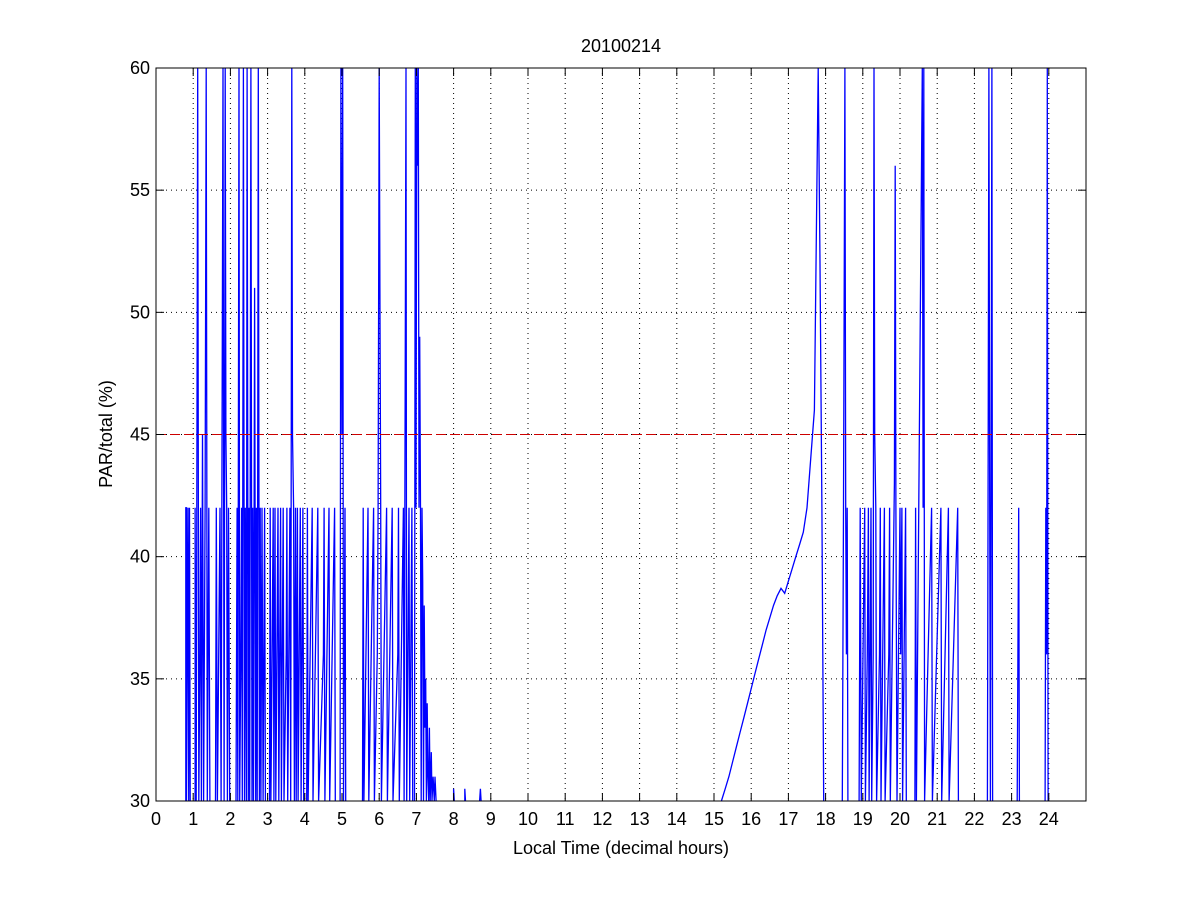  I want to click on y-tick-label: 45, so click(140, 435).